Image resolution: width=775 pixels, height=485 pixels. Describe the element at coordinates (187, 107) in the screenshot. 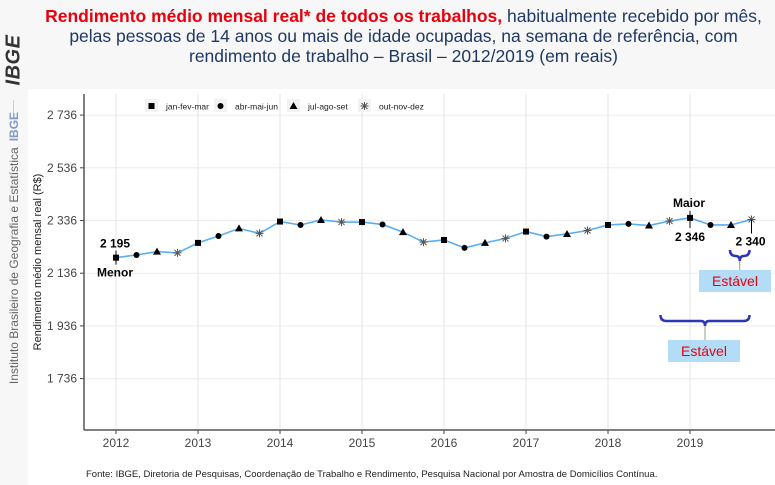

I see `legend-label: jan-fev-mar` at that location.